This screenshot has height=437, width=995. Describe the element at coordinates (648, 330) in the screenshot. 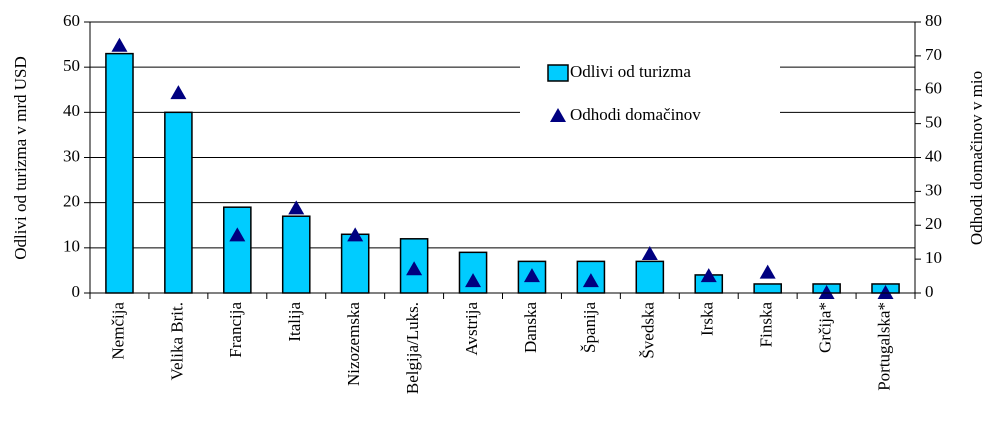

I see `x-tick-label: Švedska` at that location.